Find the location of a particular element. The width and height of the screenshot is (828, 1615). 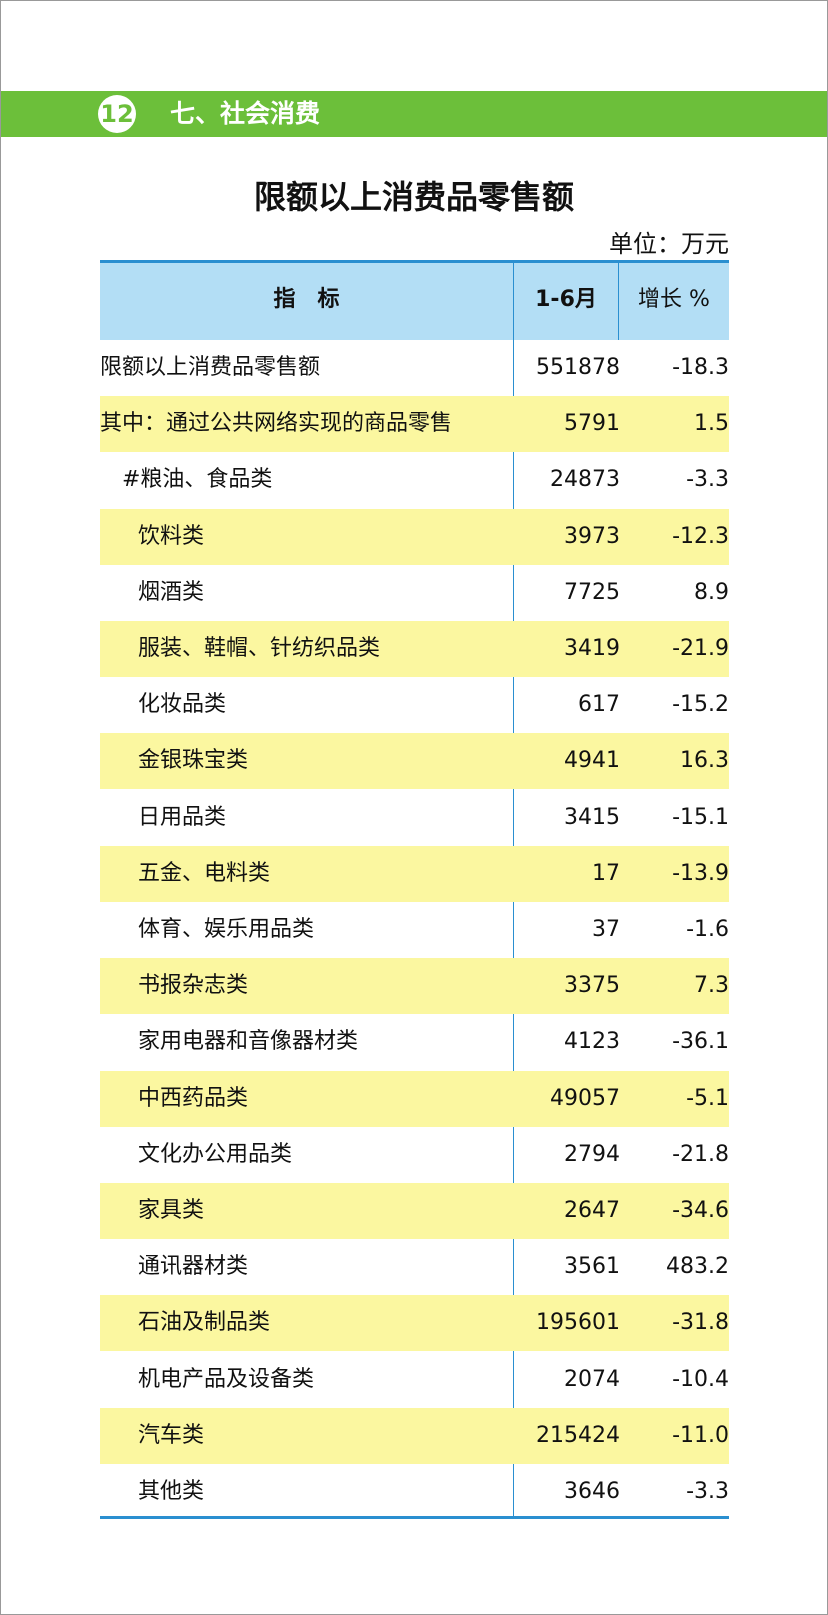

section-number: 12 is located at coordinates (117, 114).